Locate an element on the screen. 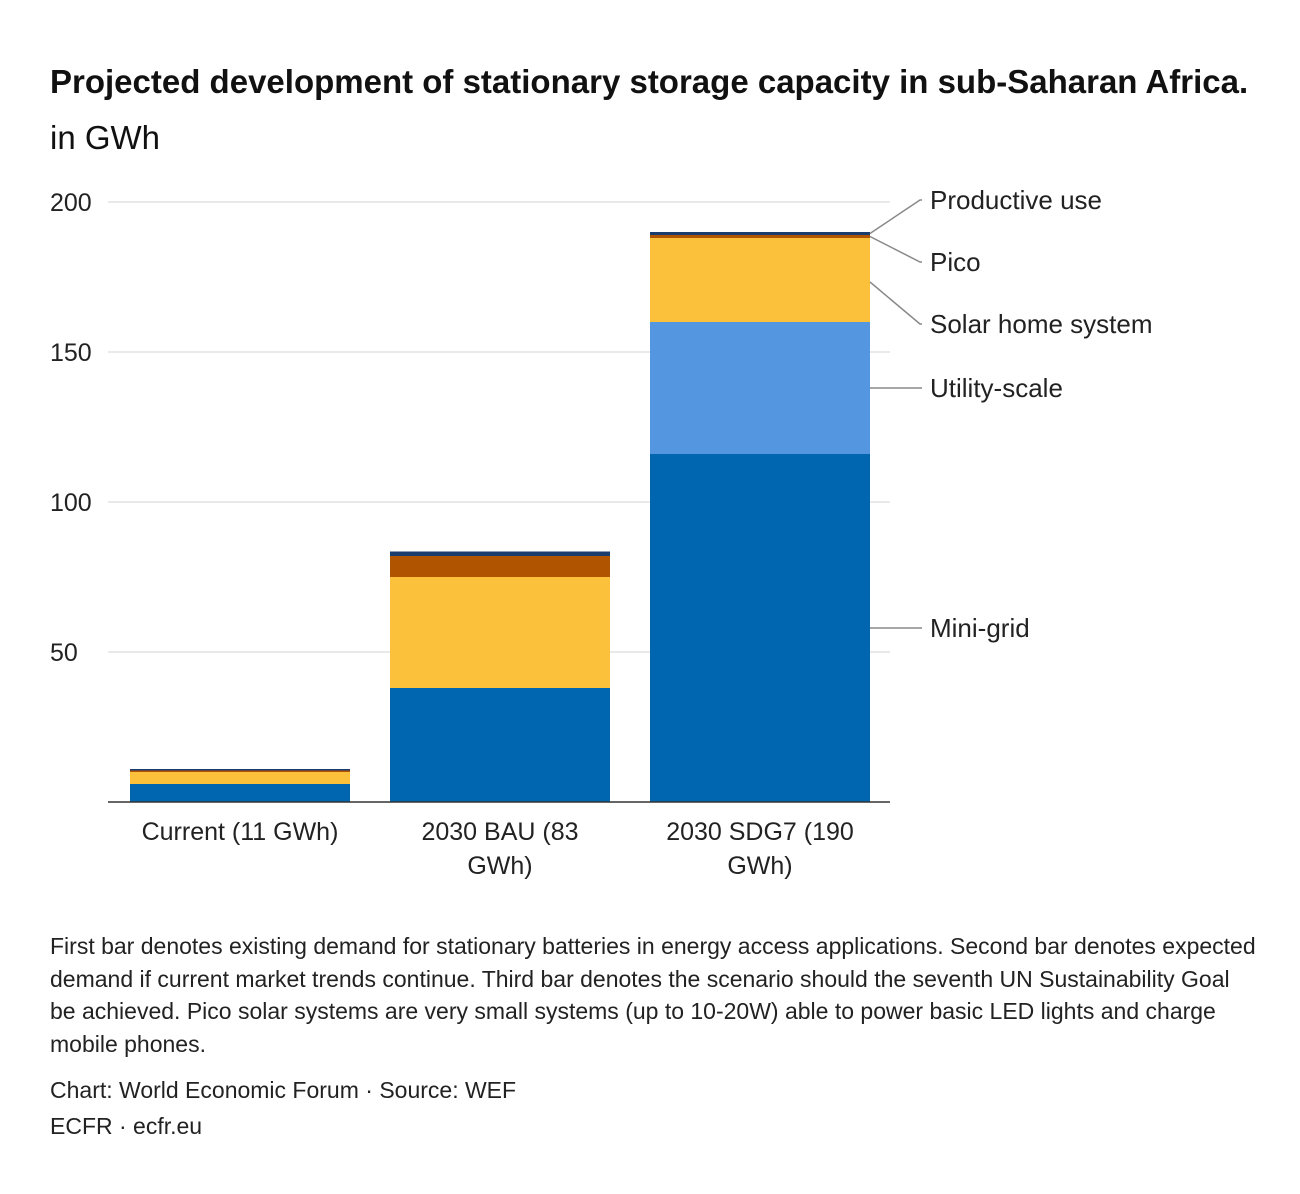 The width and height of the screenshot is (1300, 1194). series-label-productive-use: Productive use is located at coordinates (1016, 200).